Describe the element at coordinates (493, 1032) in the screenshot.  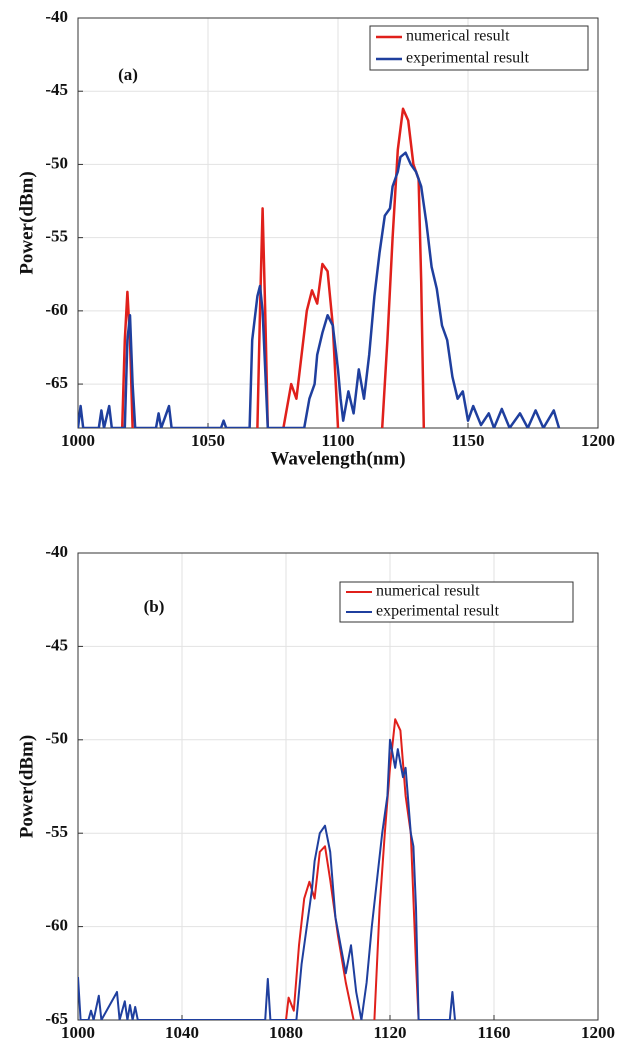
I see `x-tick-label: 1160` at that location.